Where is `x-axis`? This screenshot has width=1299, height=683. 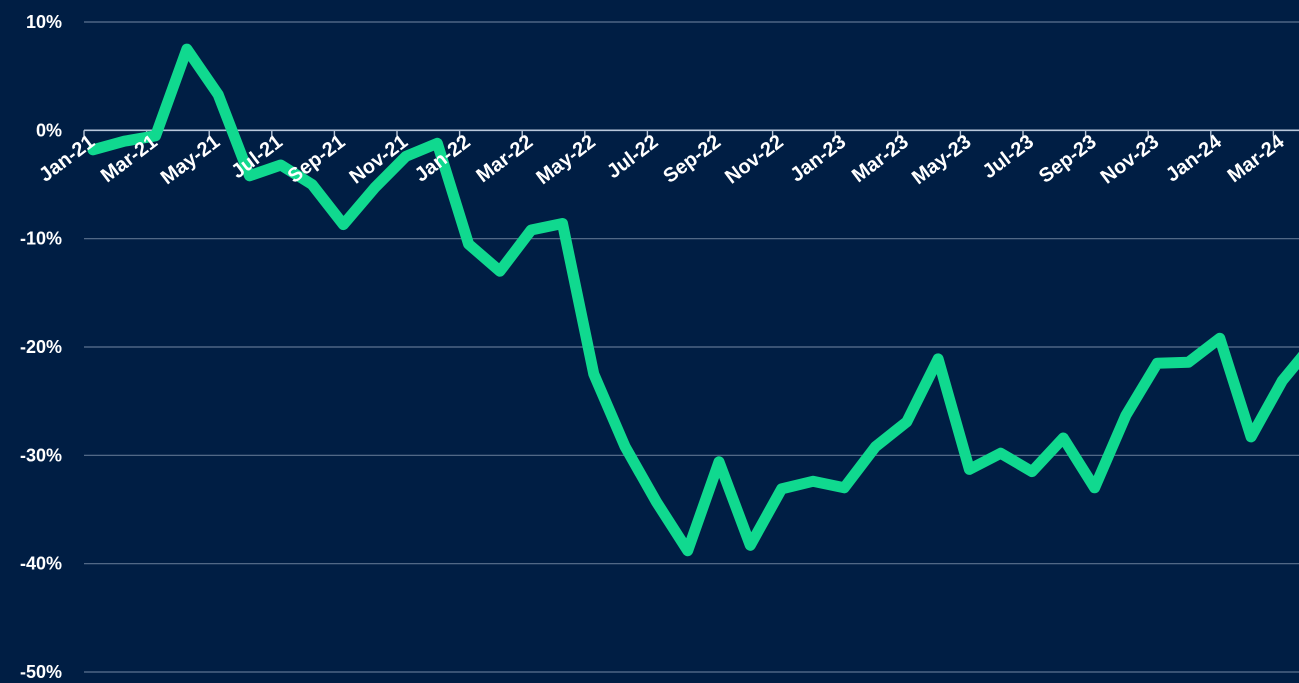
x-axis is located at coordinates (691, 133).